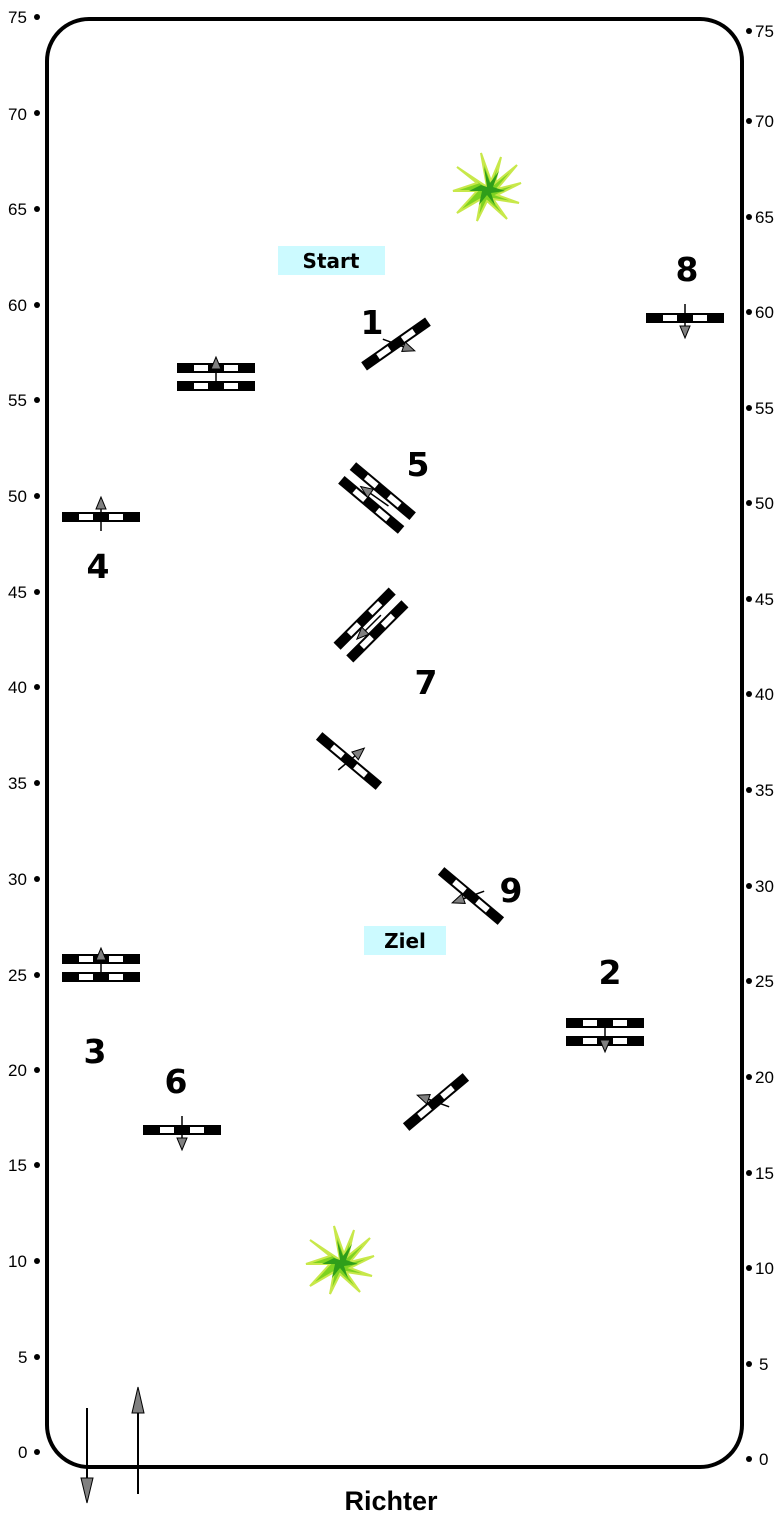 The width and height of the screenshot is (777, 1521). I want to click on scale-tick-left: 10, so click(17, 1261).